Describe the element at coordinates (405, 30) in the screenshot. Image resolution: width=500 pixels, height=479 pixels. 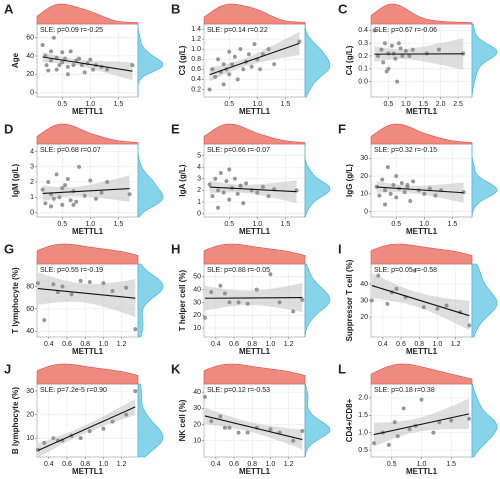
I see `annotation: SLE: p=0.67 r=-0.06` at that location.